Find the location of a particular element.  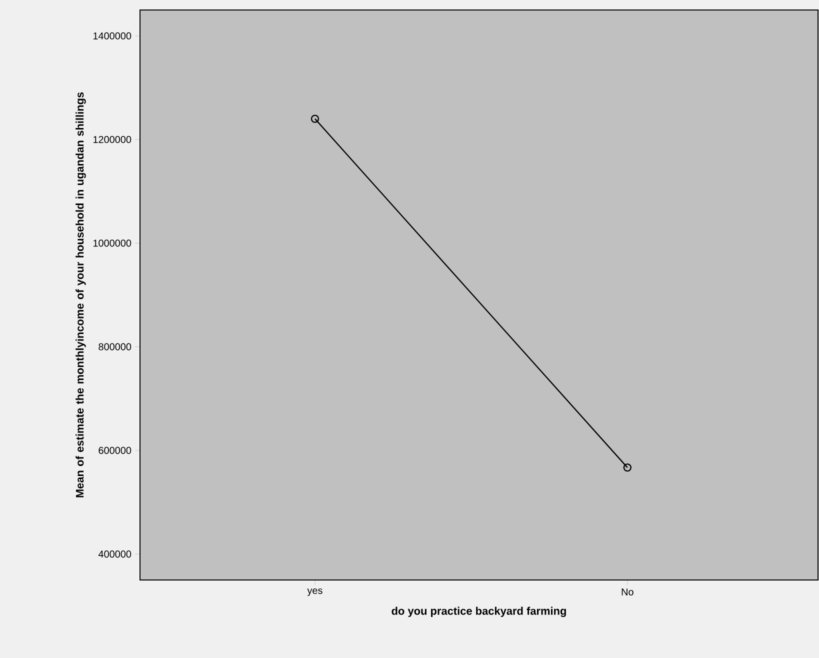

x-tick-label: No is located at coordinates (628, 592).